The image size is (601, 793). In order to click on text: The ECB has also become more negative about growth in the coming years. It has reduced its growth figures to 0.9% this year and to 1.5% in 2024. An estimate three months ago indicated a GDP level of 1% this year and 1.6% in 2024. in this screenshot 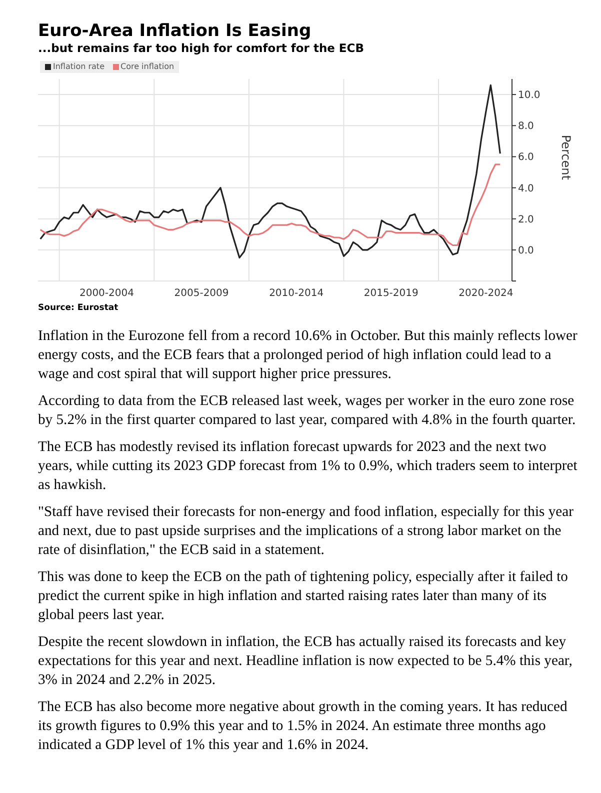, I will do `click(303, 726)`.